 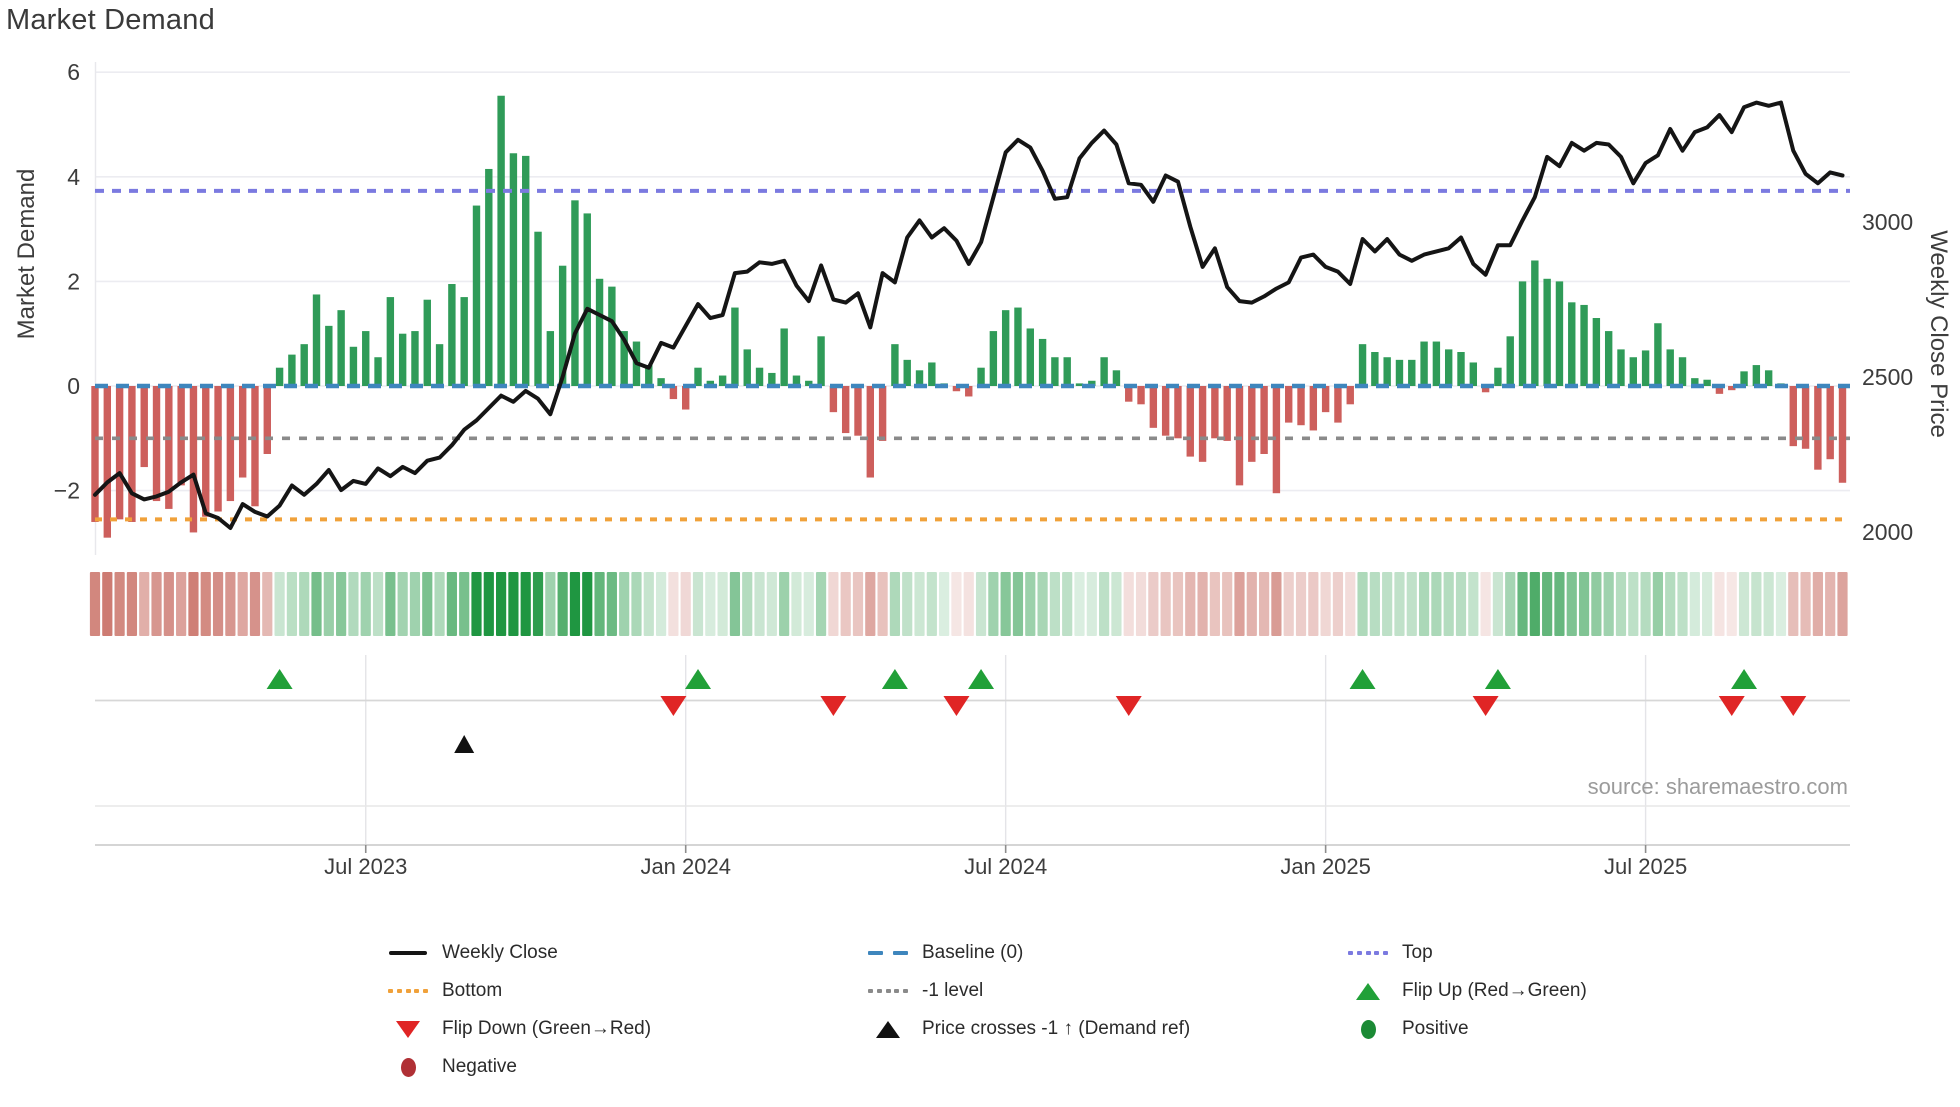 I want to click on legend-item-top: Top, so click(x=1588, y=953).